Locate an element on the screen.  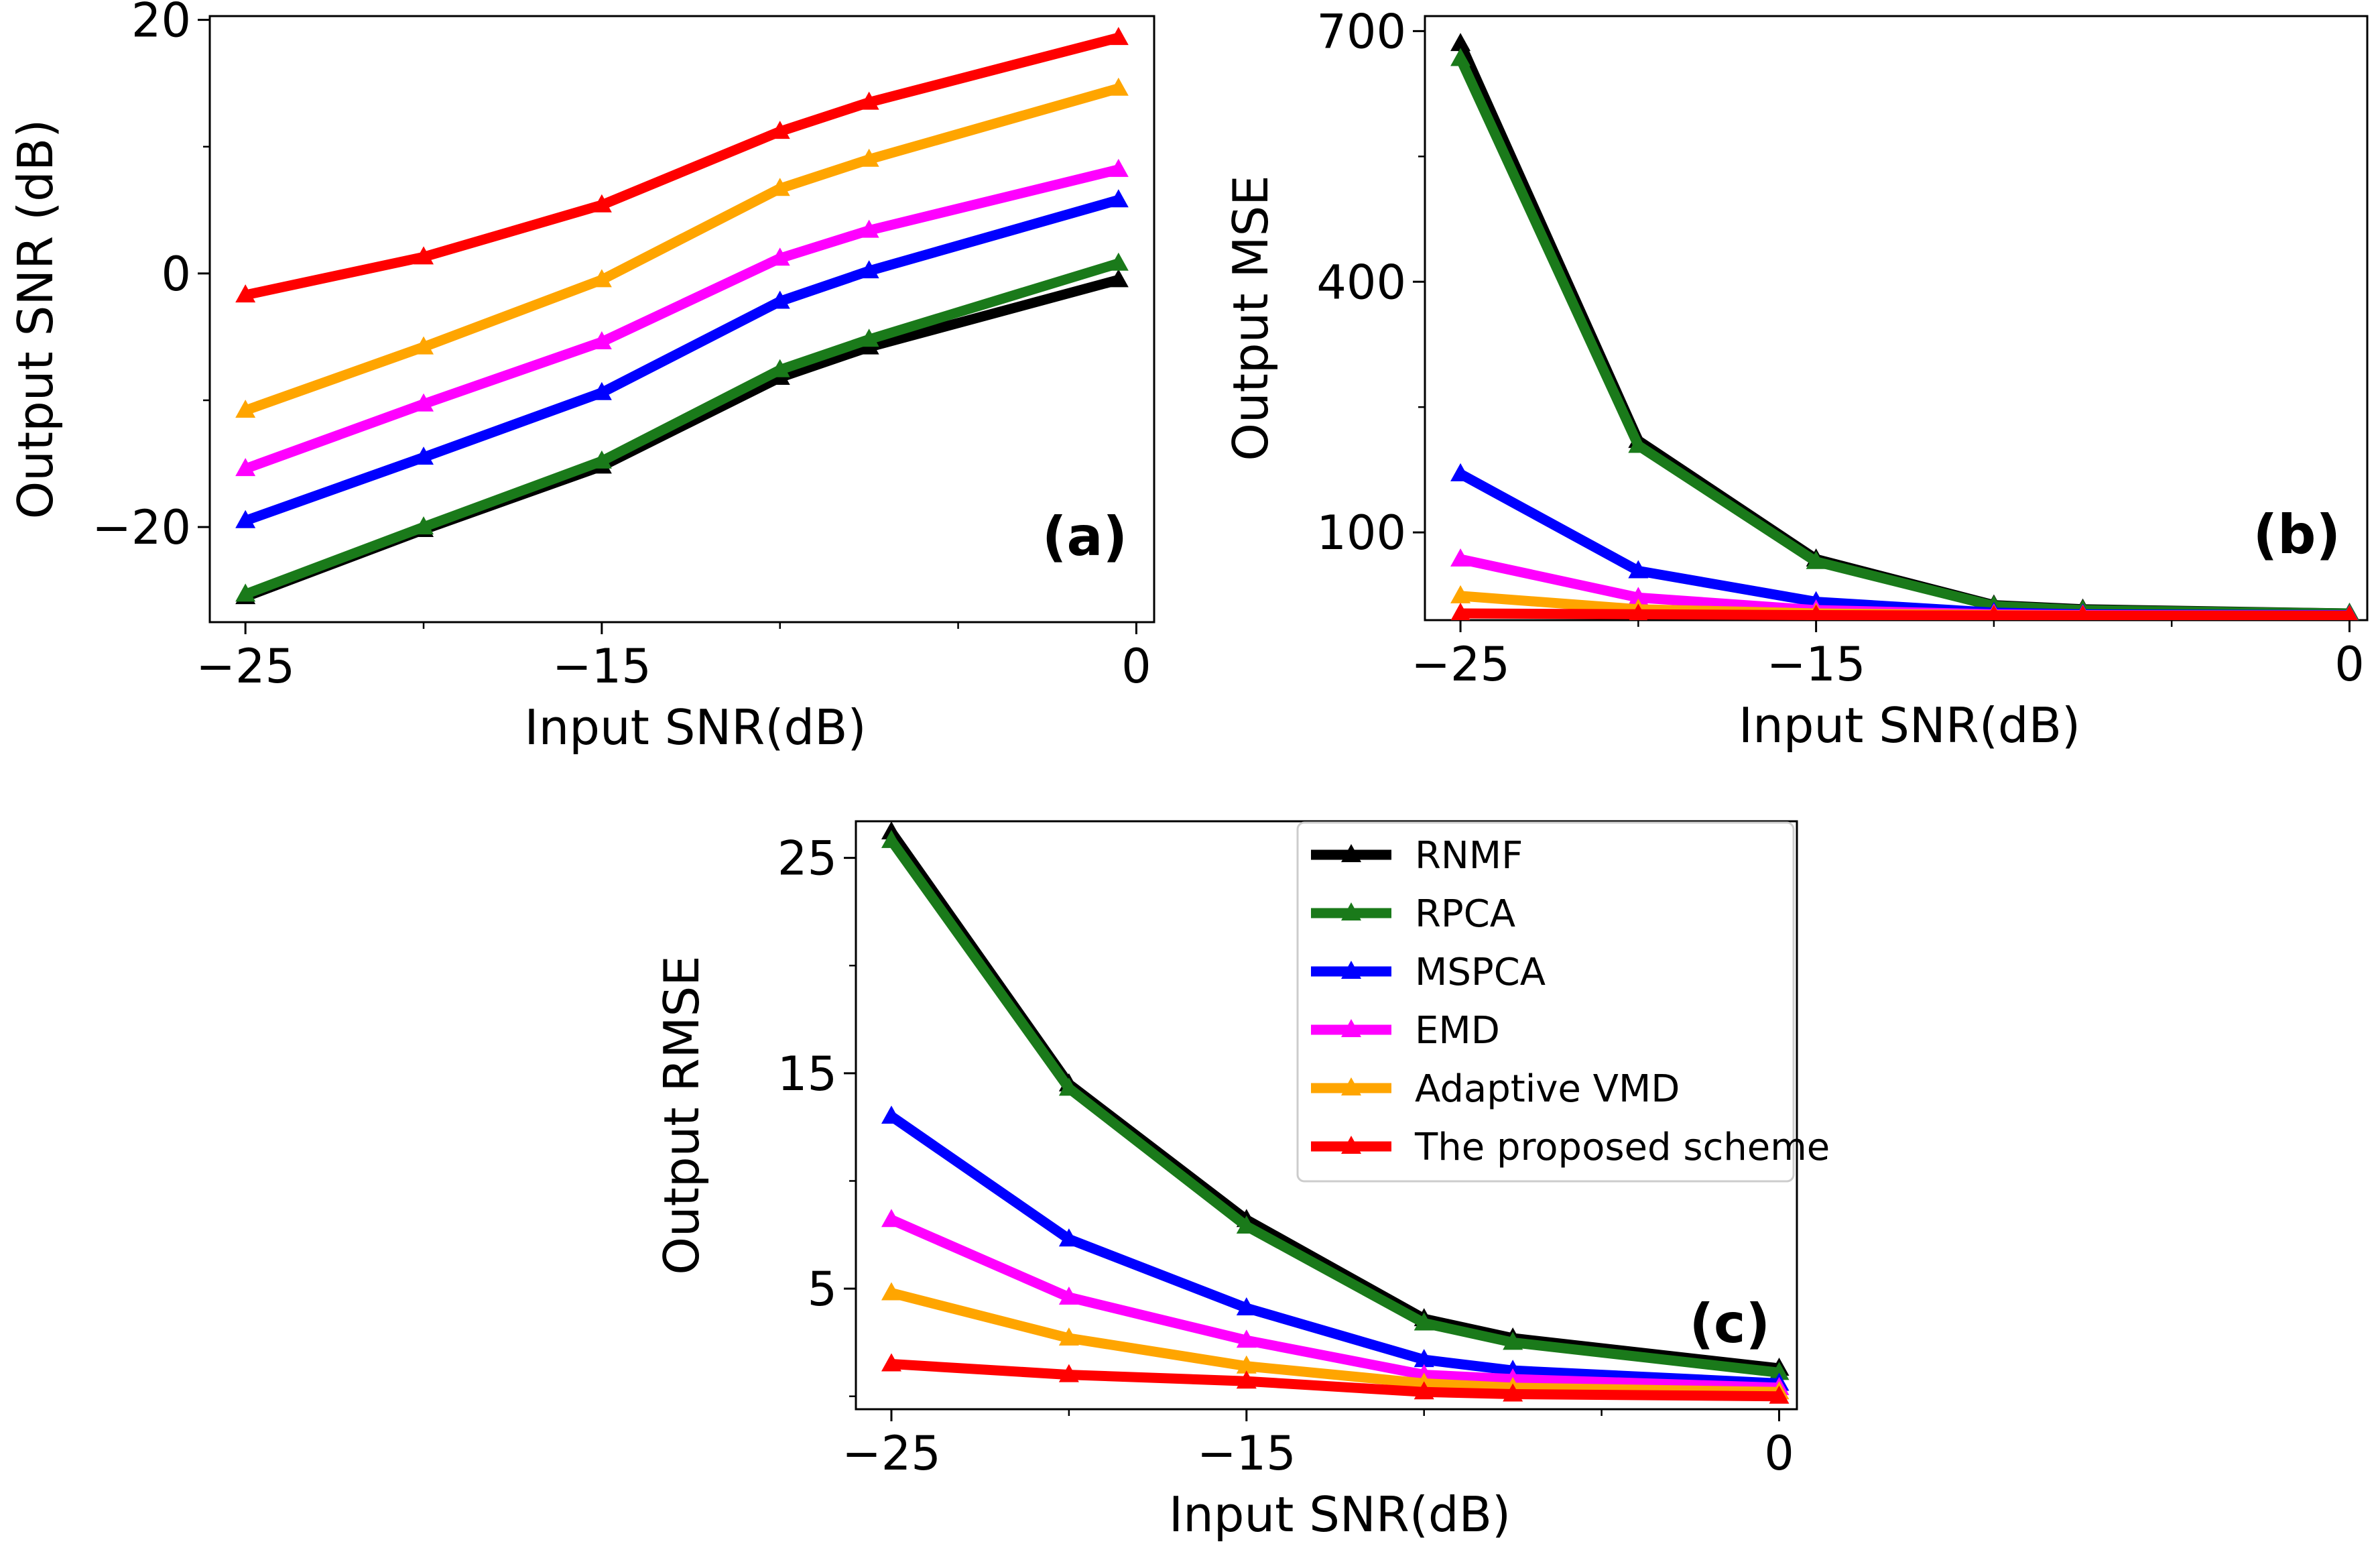
y-tick-label: 100 is located at coordinates (1361, 532).